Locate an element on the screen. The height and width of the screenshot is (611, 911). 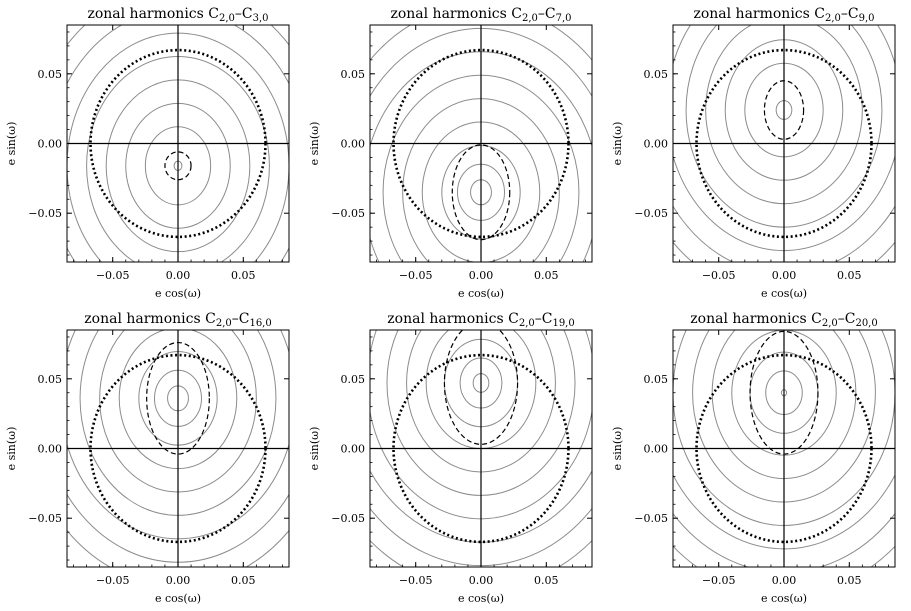
panel-title: zonal harmonics C2,0–C7,0 is located at coordinates (480, 15).